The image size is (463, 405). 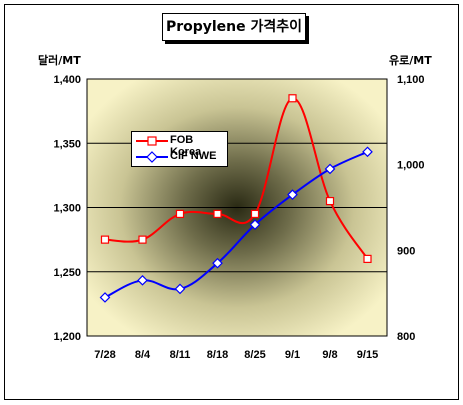 I want to click on legend: FOB Korea CIF NWE, so click(x=179, y=149).